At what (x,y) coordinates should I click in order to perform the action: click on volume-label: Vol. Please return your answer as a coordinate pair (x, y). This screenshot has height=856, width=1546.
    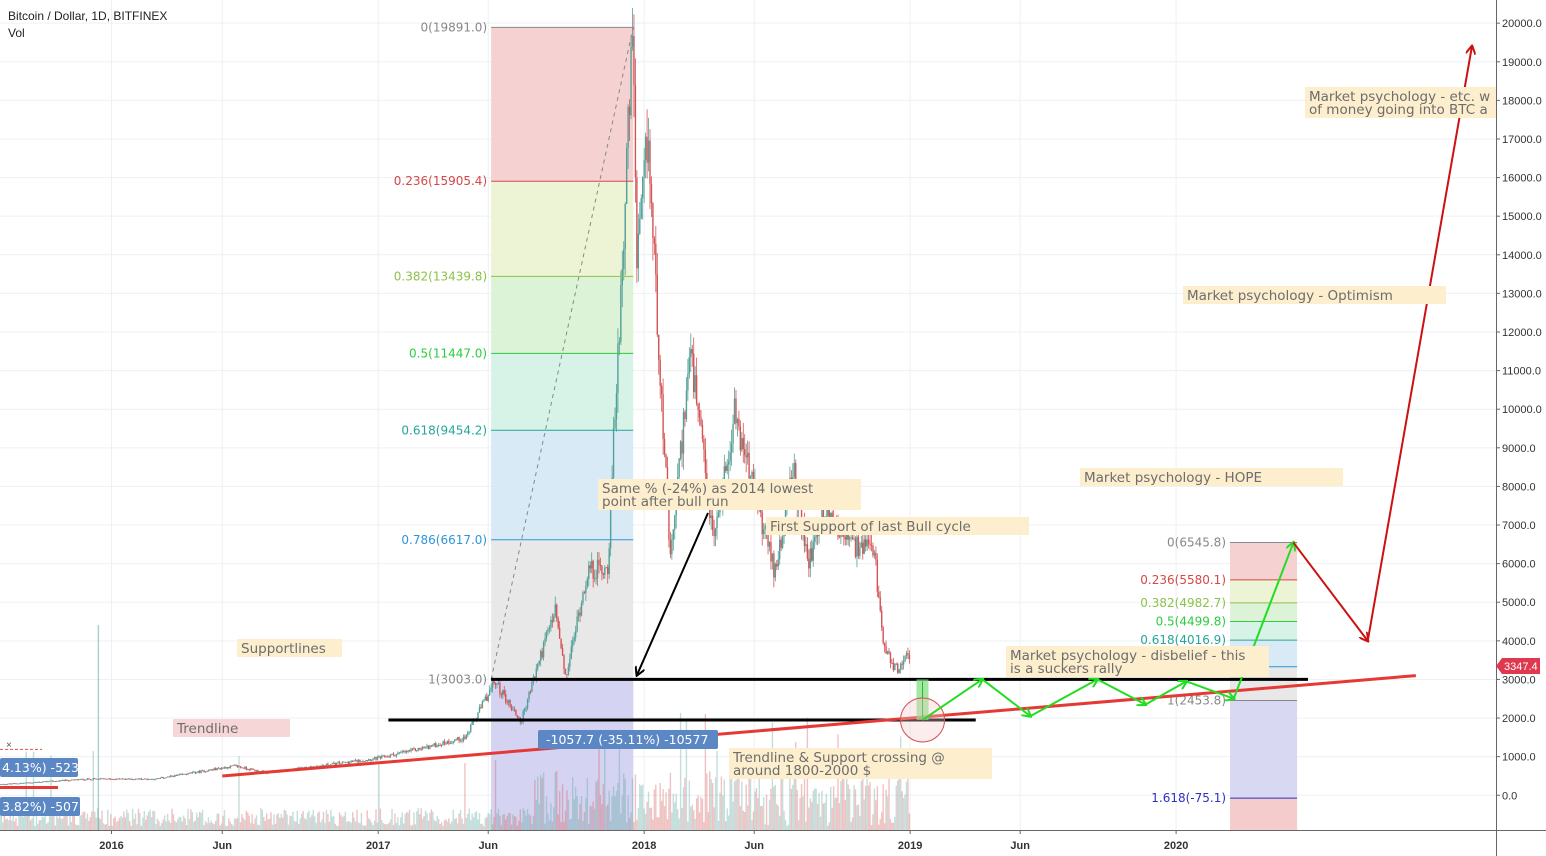
    Looking at the image, I should click on (16, 33).